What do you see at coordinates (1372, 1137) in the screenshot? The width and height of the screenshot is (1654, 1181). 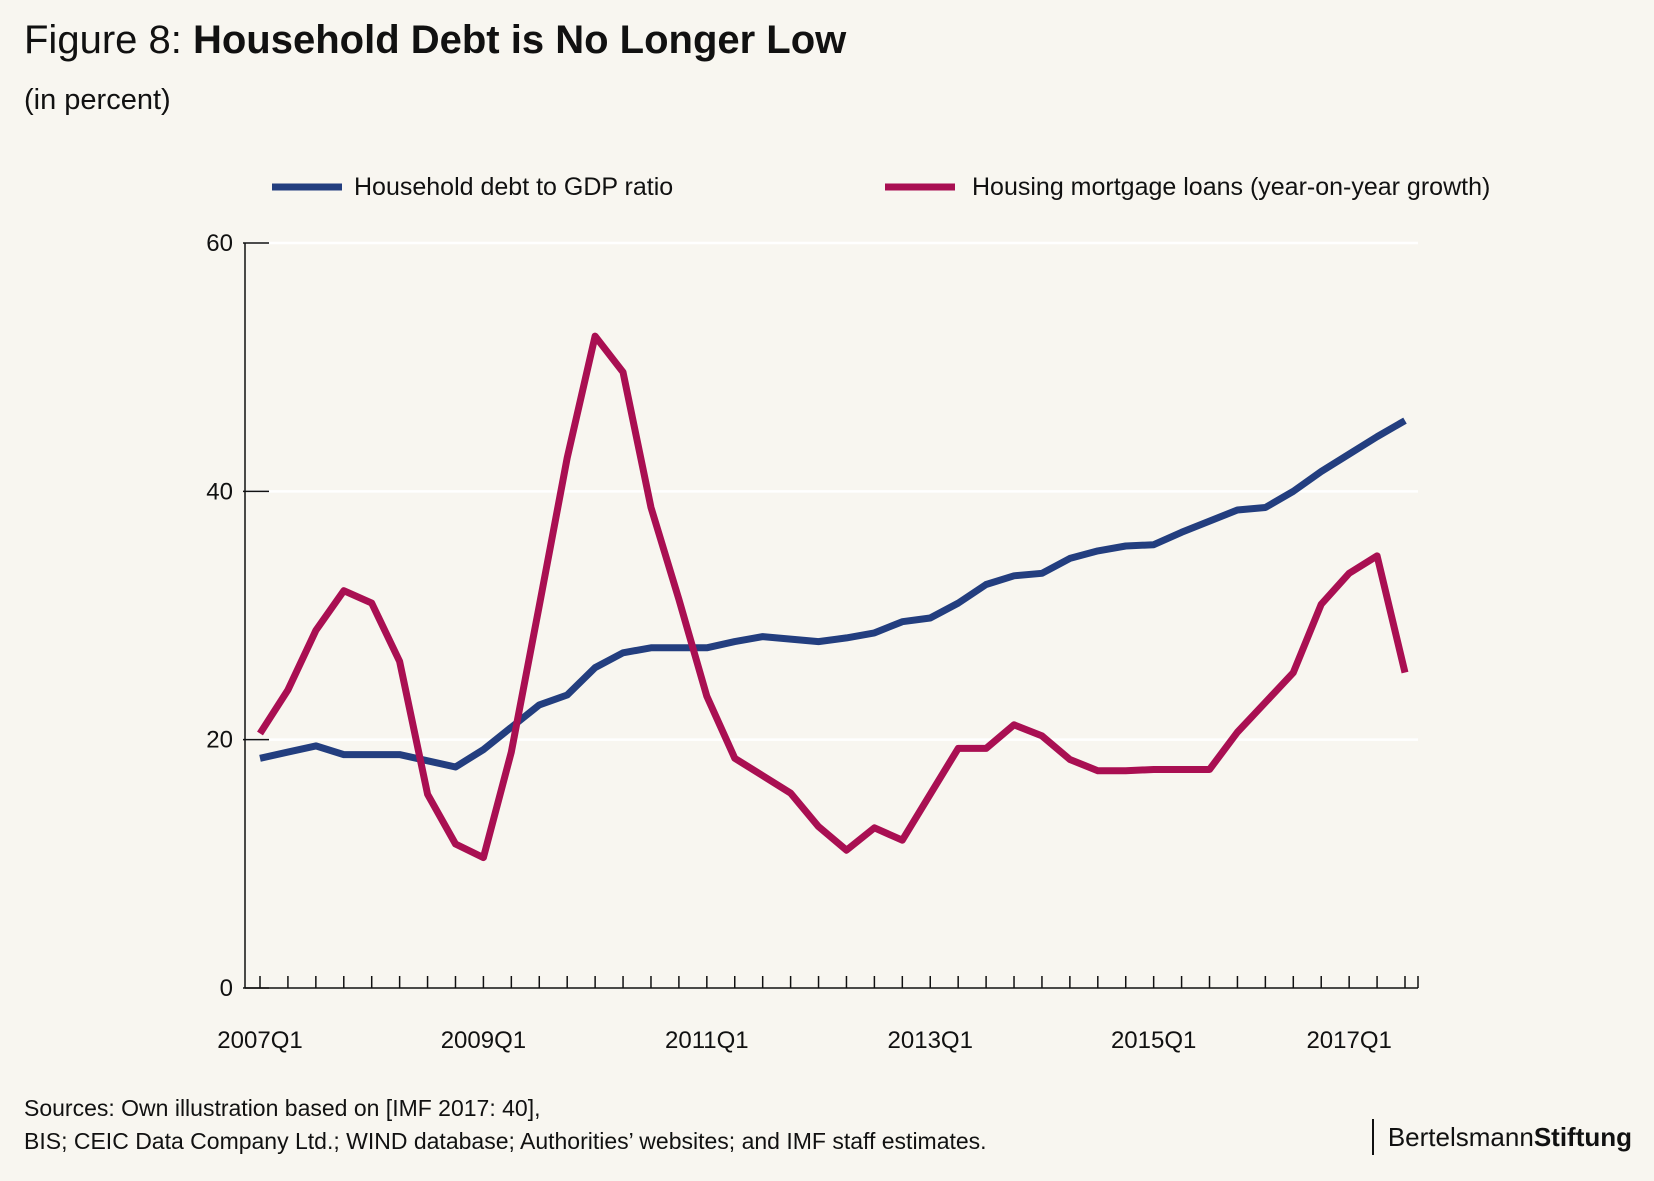 I see `logo-bar` at bounding box center [1372, 1137].